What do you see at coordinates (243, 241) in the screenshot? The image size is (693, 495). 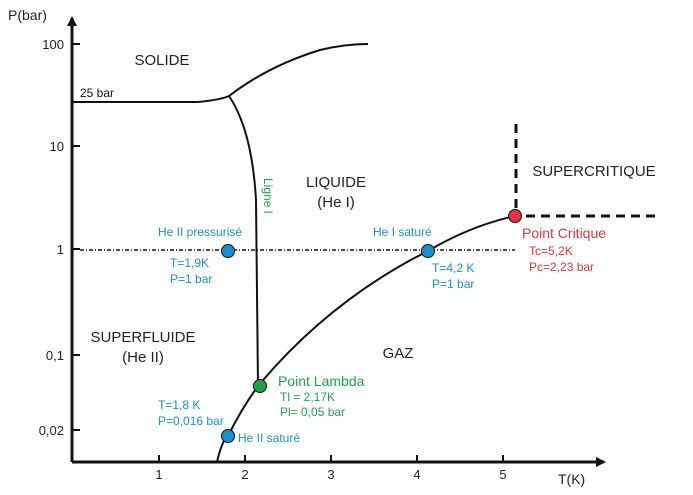 I see `lambda-line` at bounding box center [243, 241].